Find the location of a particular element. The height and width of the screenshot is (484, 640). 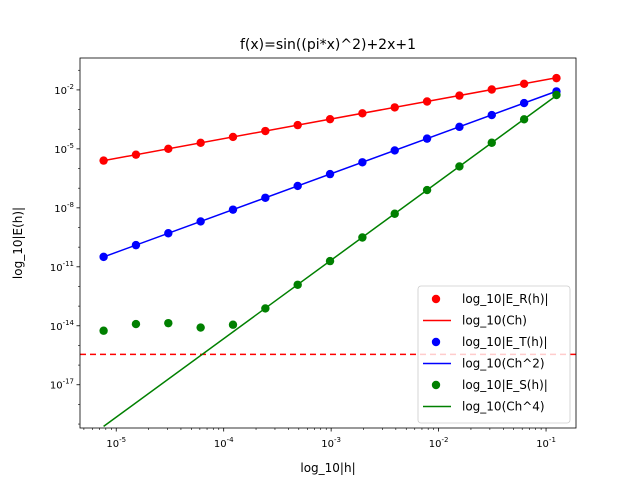

x-tick-label: 10⁻⁵ is located at coordinates (116, 443).